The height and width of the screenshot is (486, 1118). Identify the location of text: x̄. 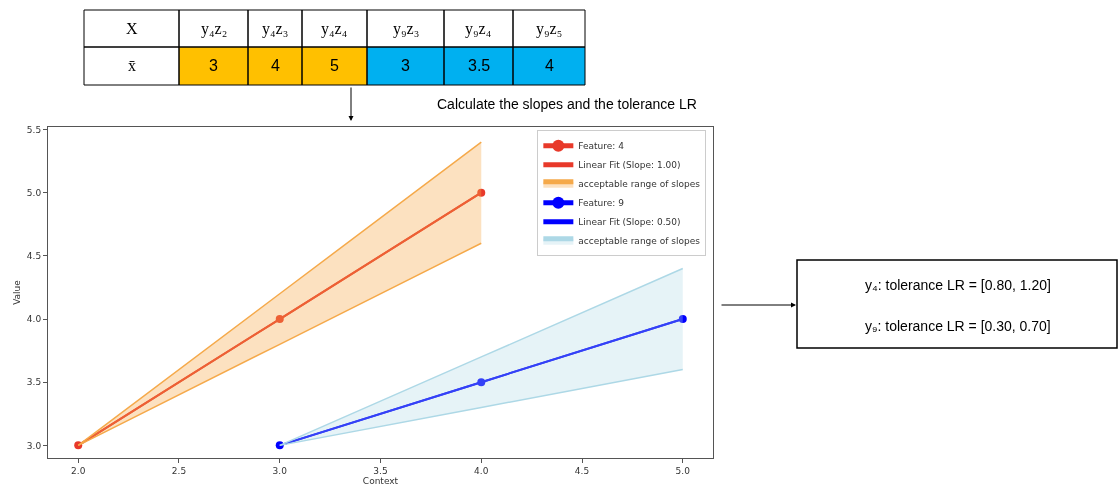
(132, 65).